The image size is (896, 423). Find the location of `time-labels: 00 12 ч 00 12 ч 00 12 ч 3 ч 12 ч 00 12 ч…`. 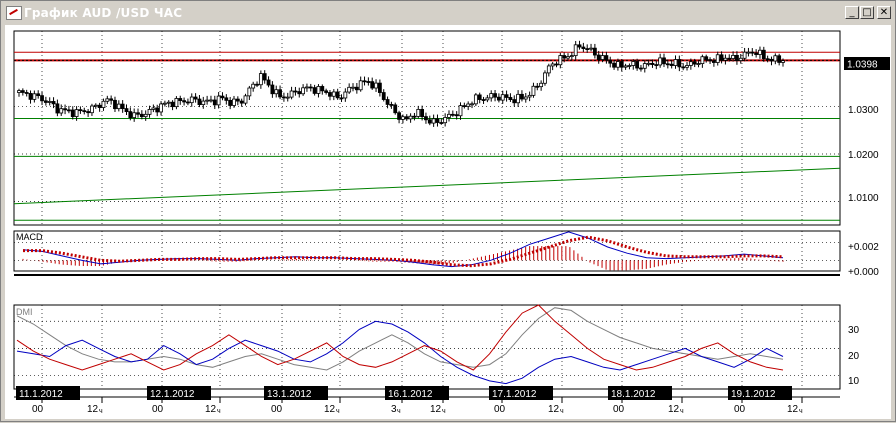

time-labels: 00 12 ч 00 12 ч 00 12 ч 3 ч 12 ч 00 12 ч… is located at coordinates (417, 409).